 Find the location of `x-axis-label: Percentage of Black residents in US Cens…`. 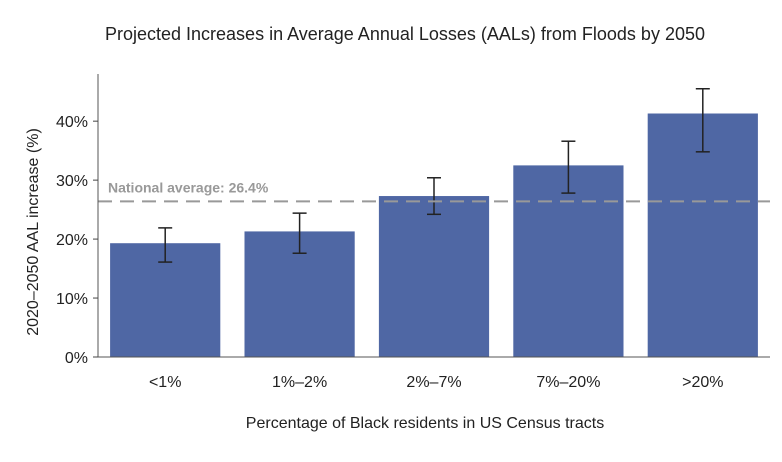

x-axis-label: Percentage of Black residents in US Cens… is located at coordinates (425, 423).